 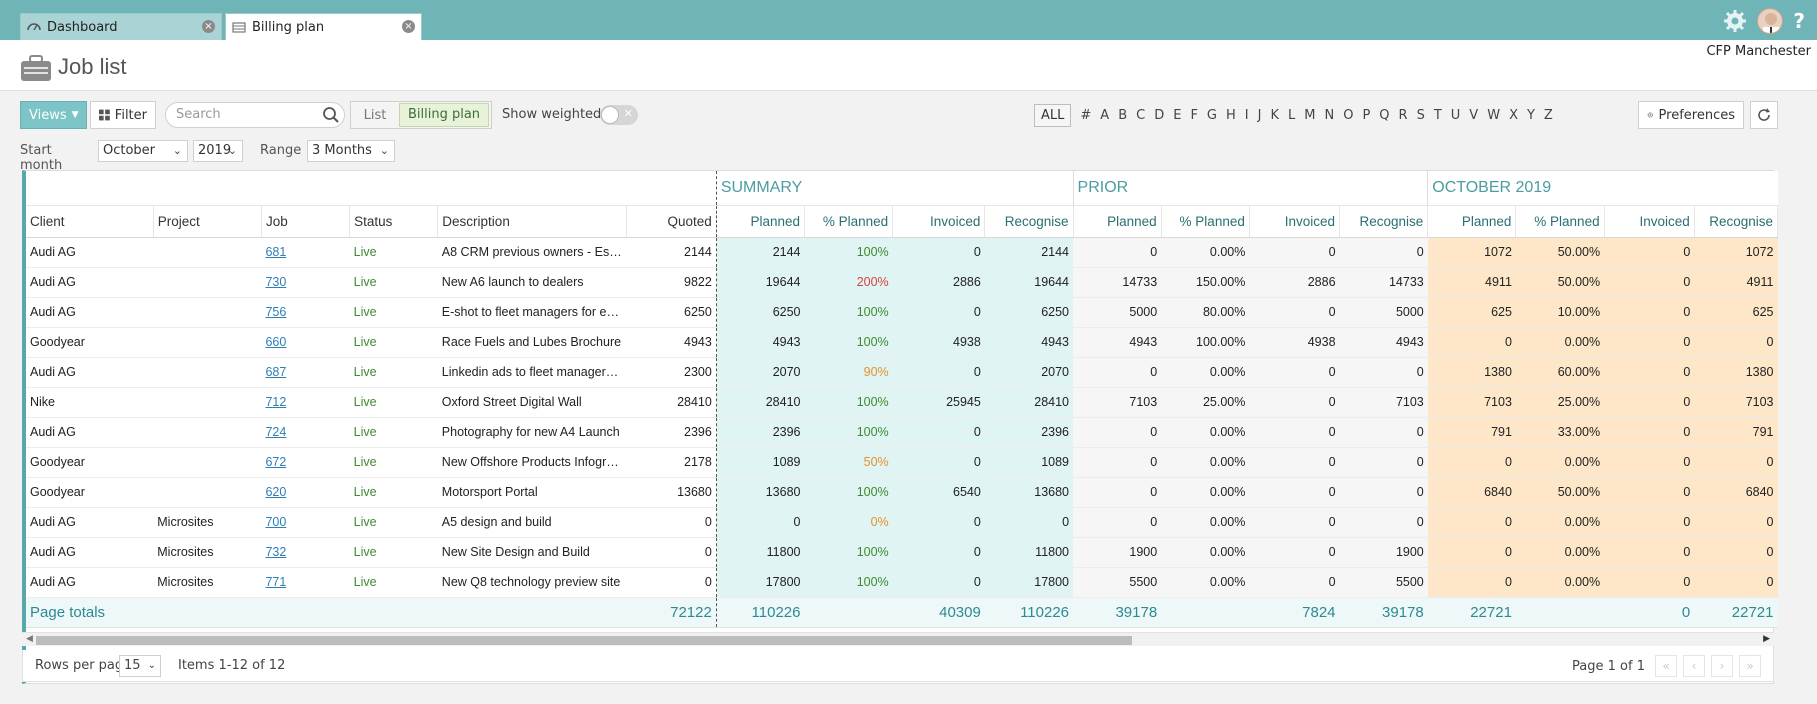 What do you see at coordinates (90, 221) in the screenshot?
I see `col-client: Client` at bounding box center [90, 221].